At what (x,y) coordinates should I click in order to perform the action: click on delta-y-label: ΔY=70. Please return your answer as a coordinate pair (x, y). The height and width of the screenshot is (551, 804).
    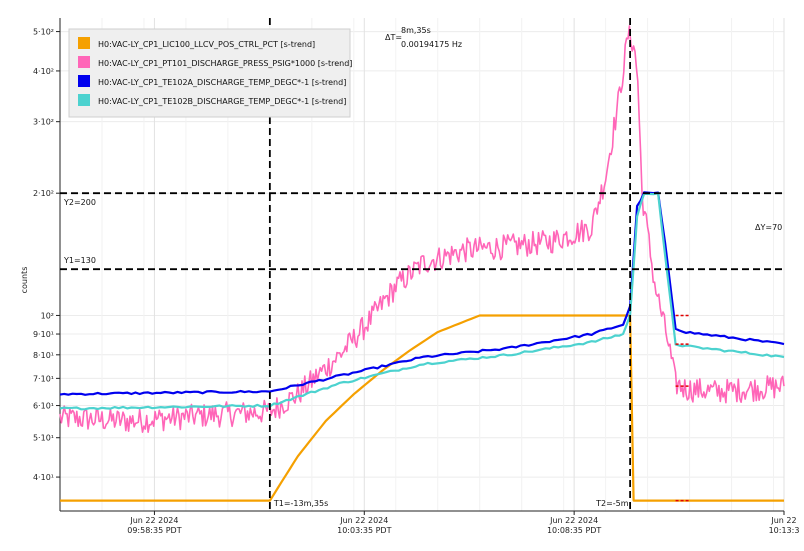
    Looking at the image, I should click on (768, 227).